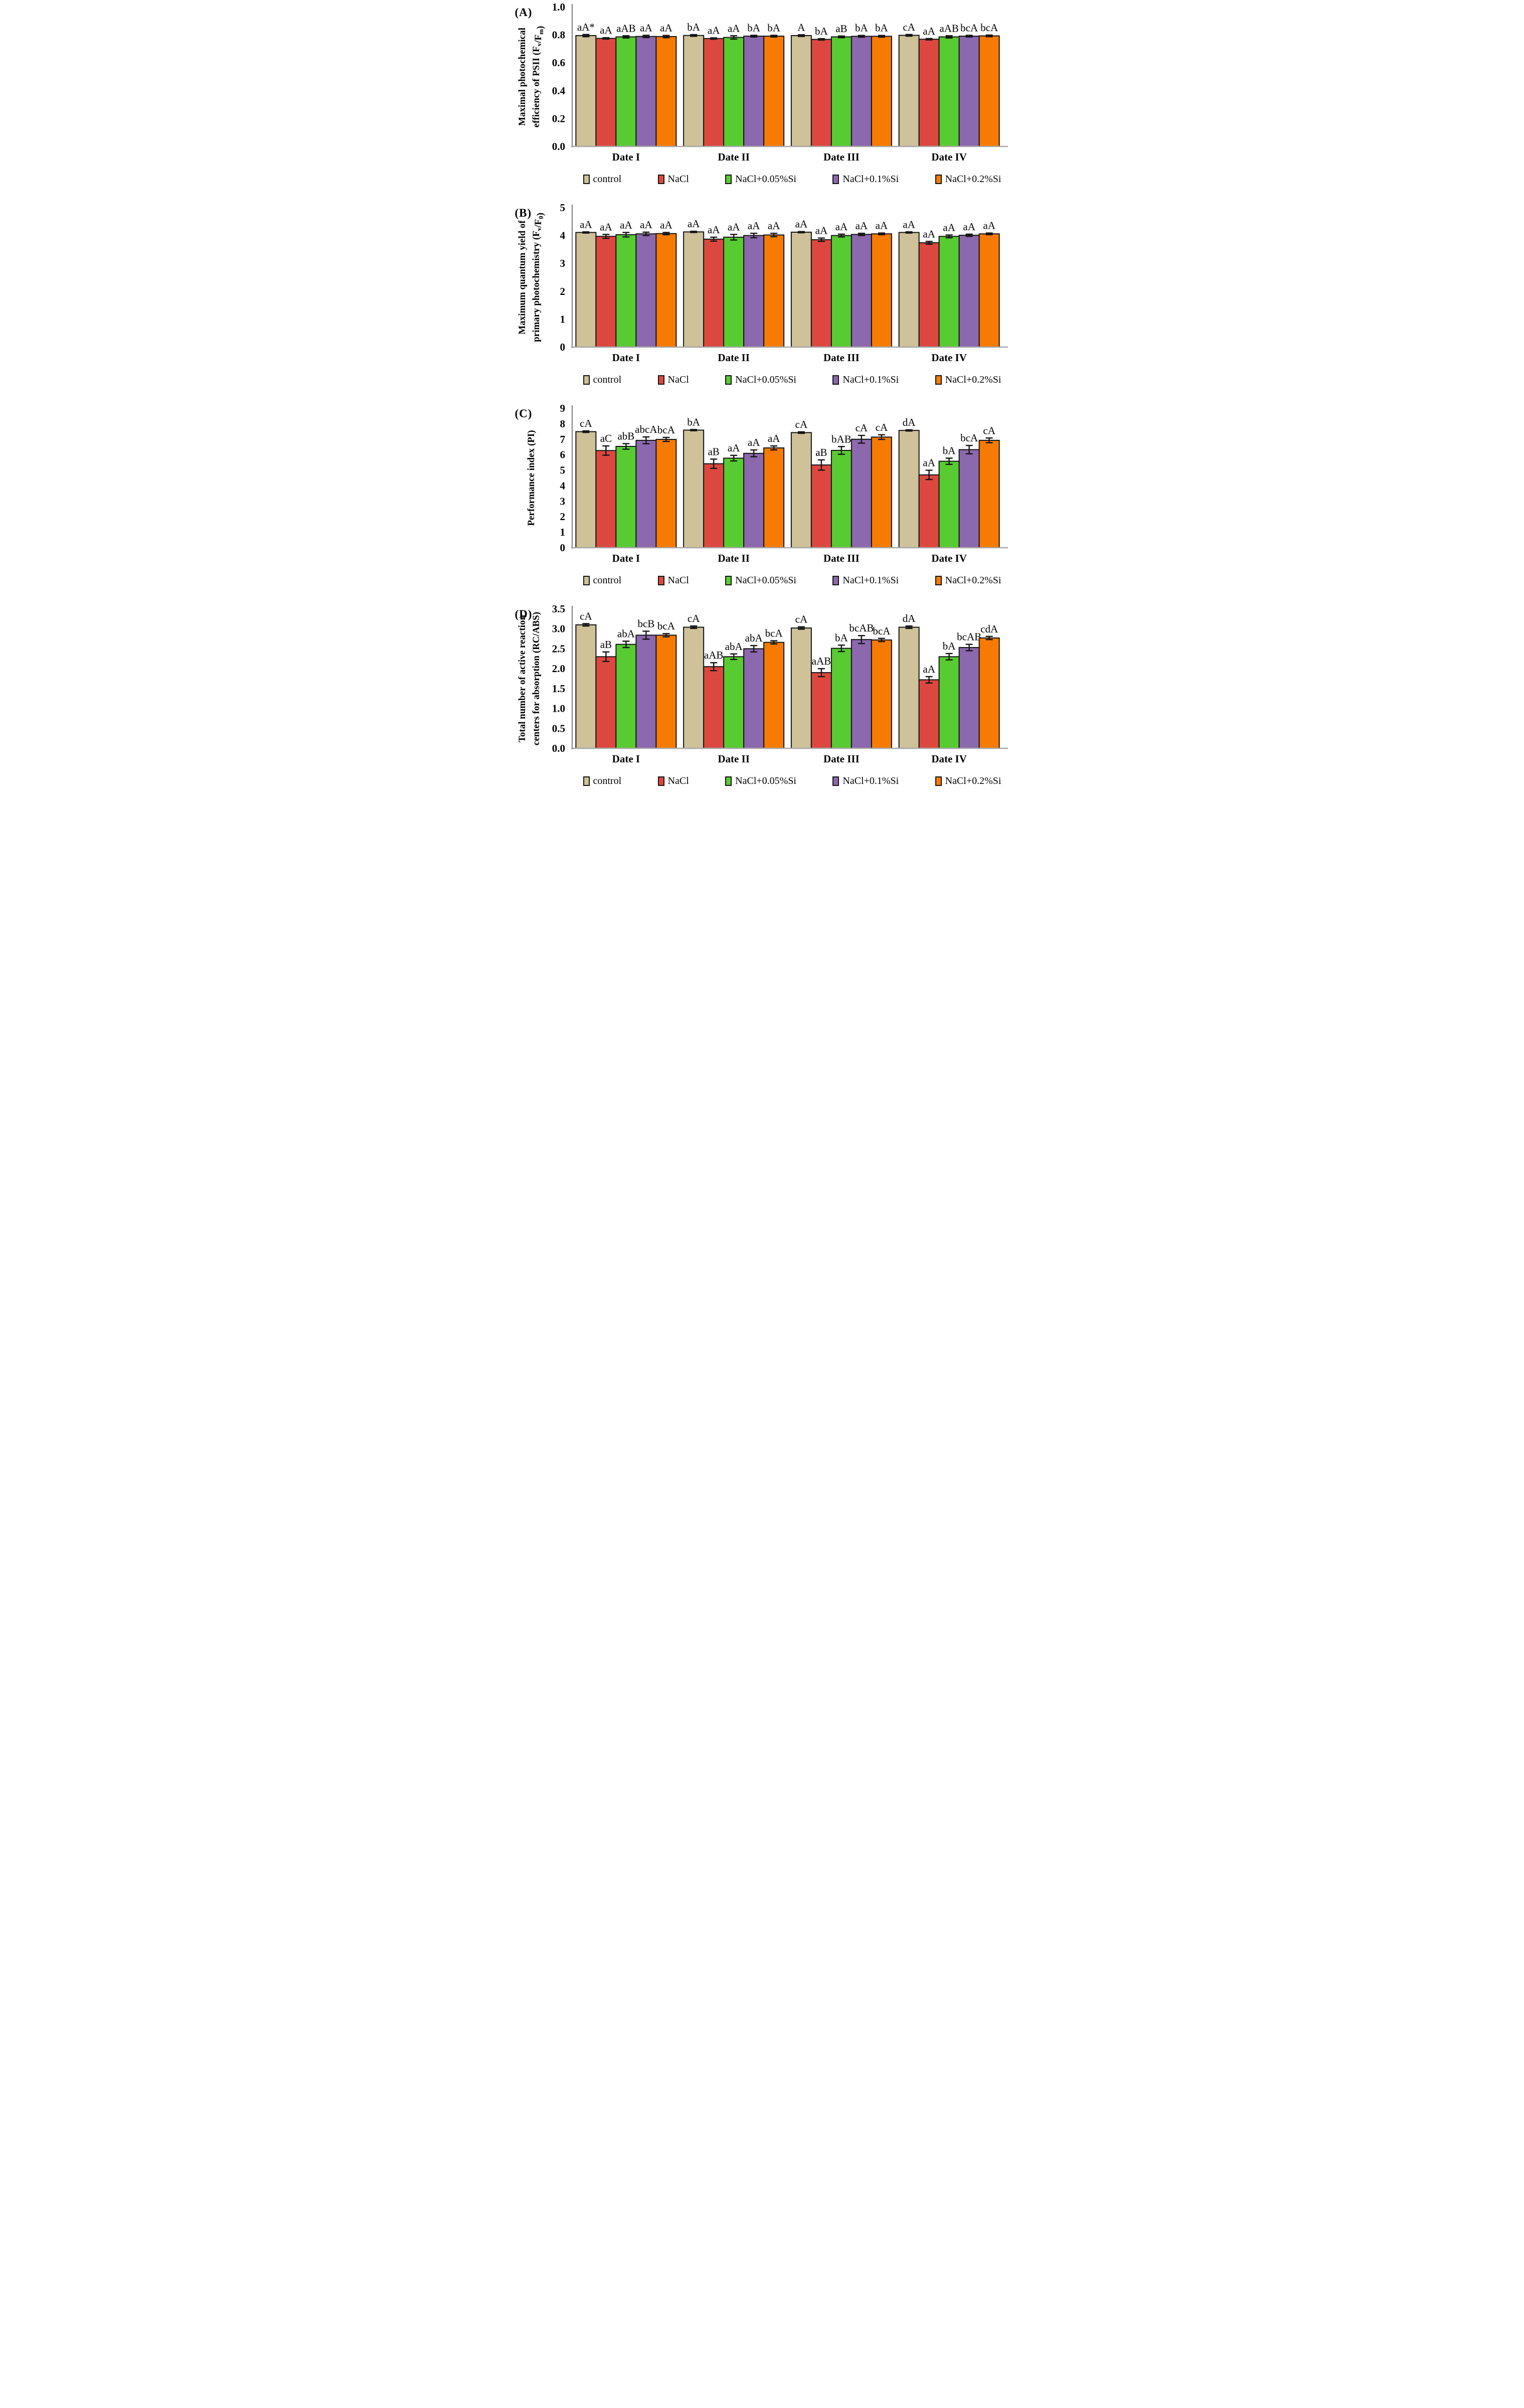 This screenshot has width=1524, height=2408. What do you see at coordinates (531, 478) in the screenshot?
I see `y-axis-label: Performance index (PI)` at bounding box center [531, 478].